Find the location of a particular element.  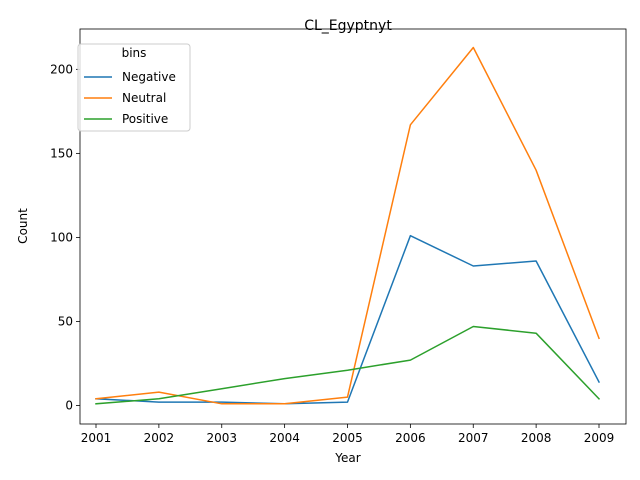

y-axis: 0 50 100 150 200 is located at coordinates (65, 237).